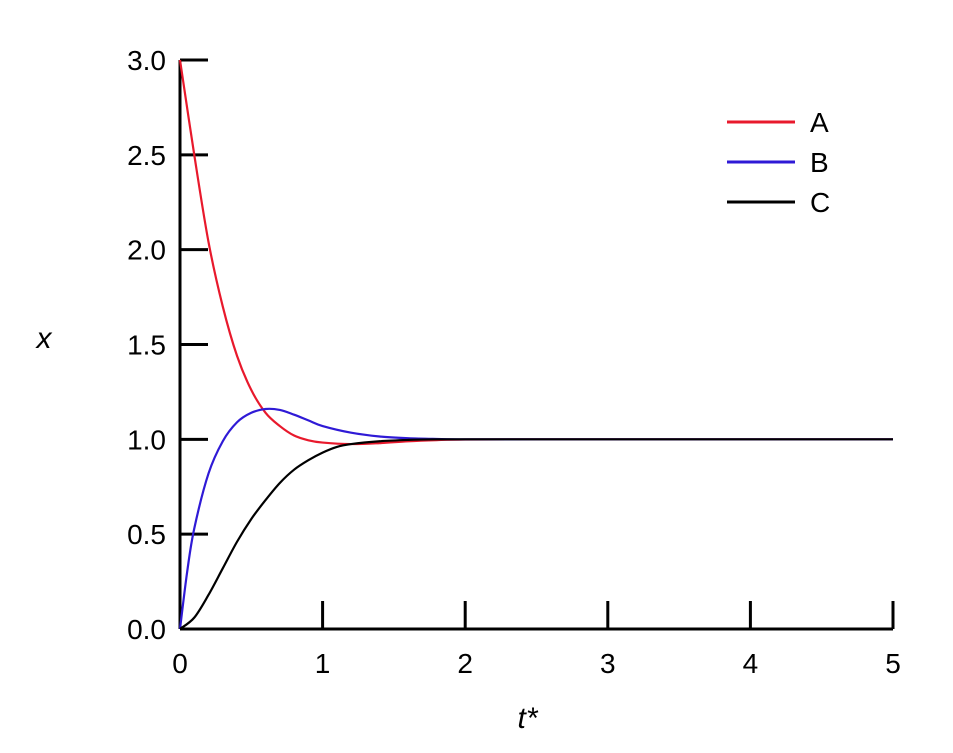 Image resolution: width=953 pixels, height=753 pixels. What do you see at coordinates (146, 60) in the screenshot?
I see `y-tick-label: 3.0` at bounding box center [146, 60].